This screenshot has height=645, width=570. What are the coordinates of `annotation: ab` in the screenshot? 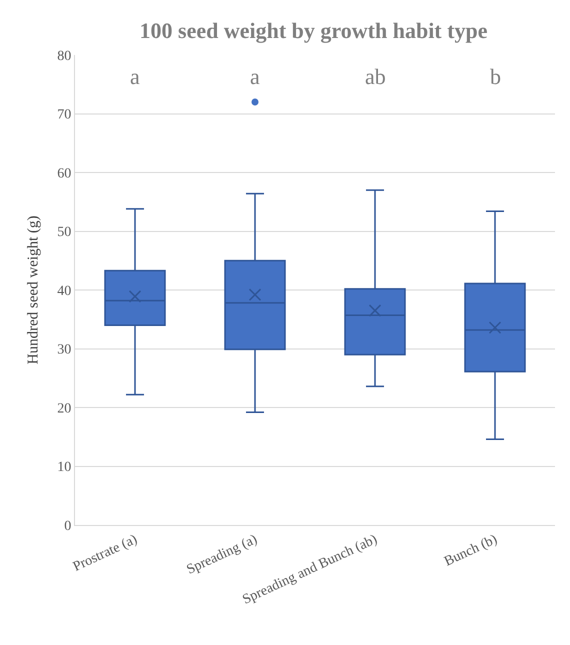 It's located at (375, 76).